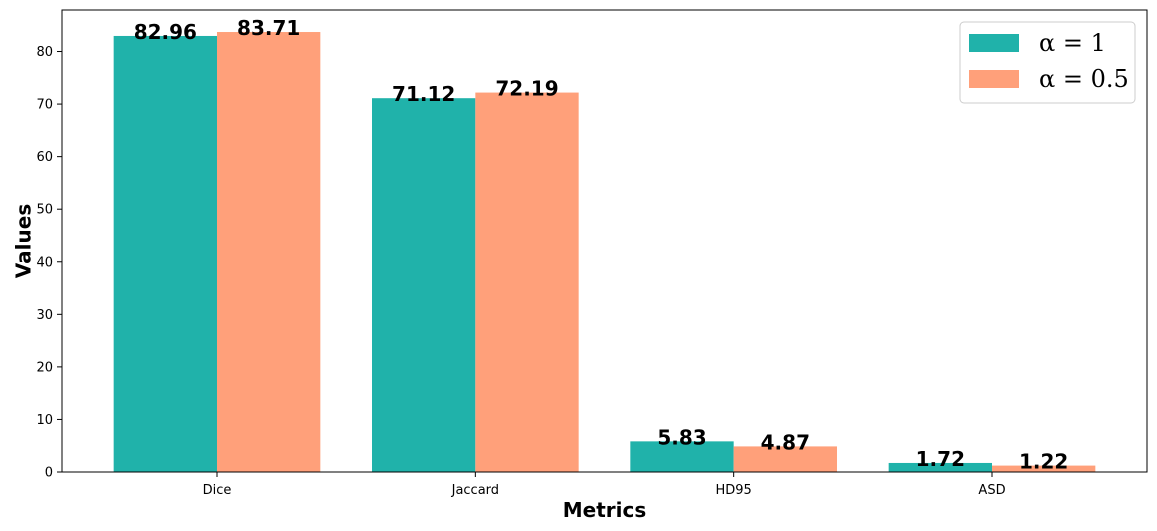  Describe the element at coordinates (940, 459) in the screenshot. I see `data-label: 1.72` at that location.